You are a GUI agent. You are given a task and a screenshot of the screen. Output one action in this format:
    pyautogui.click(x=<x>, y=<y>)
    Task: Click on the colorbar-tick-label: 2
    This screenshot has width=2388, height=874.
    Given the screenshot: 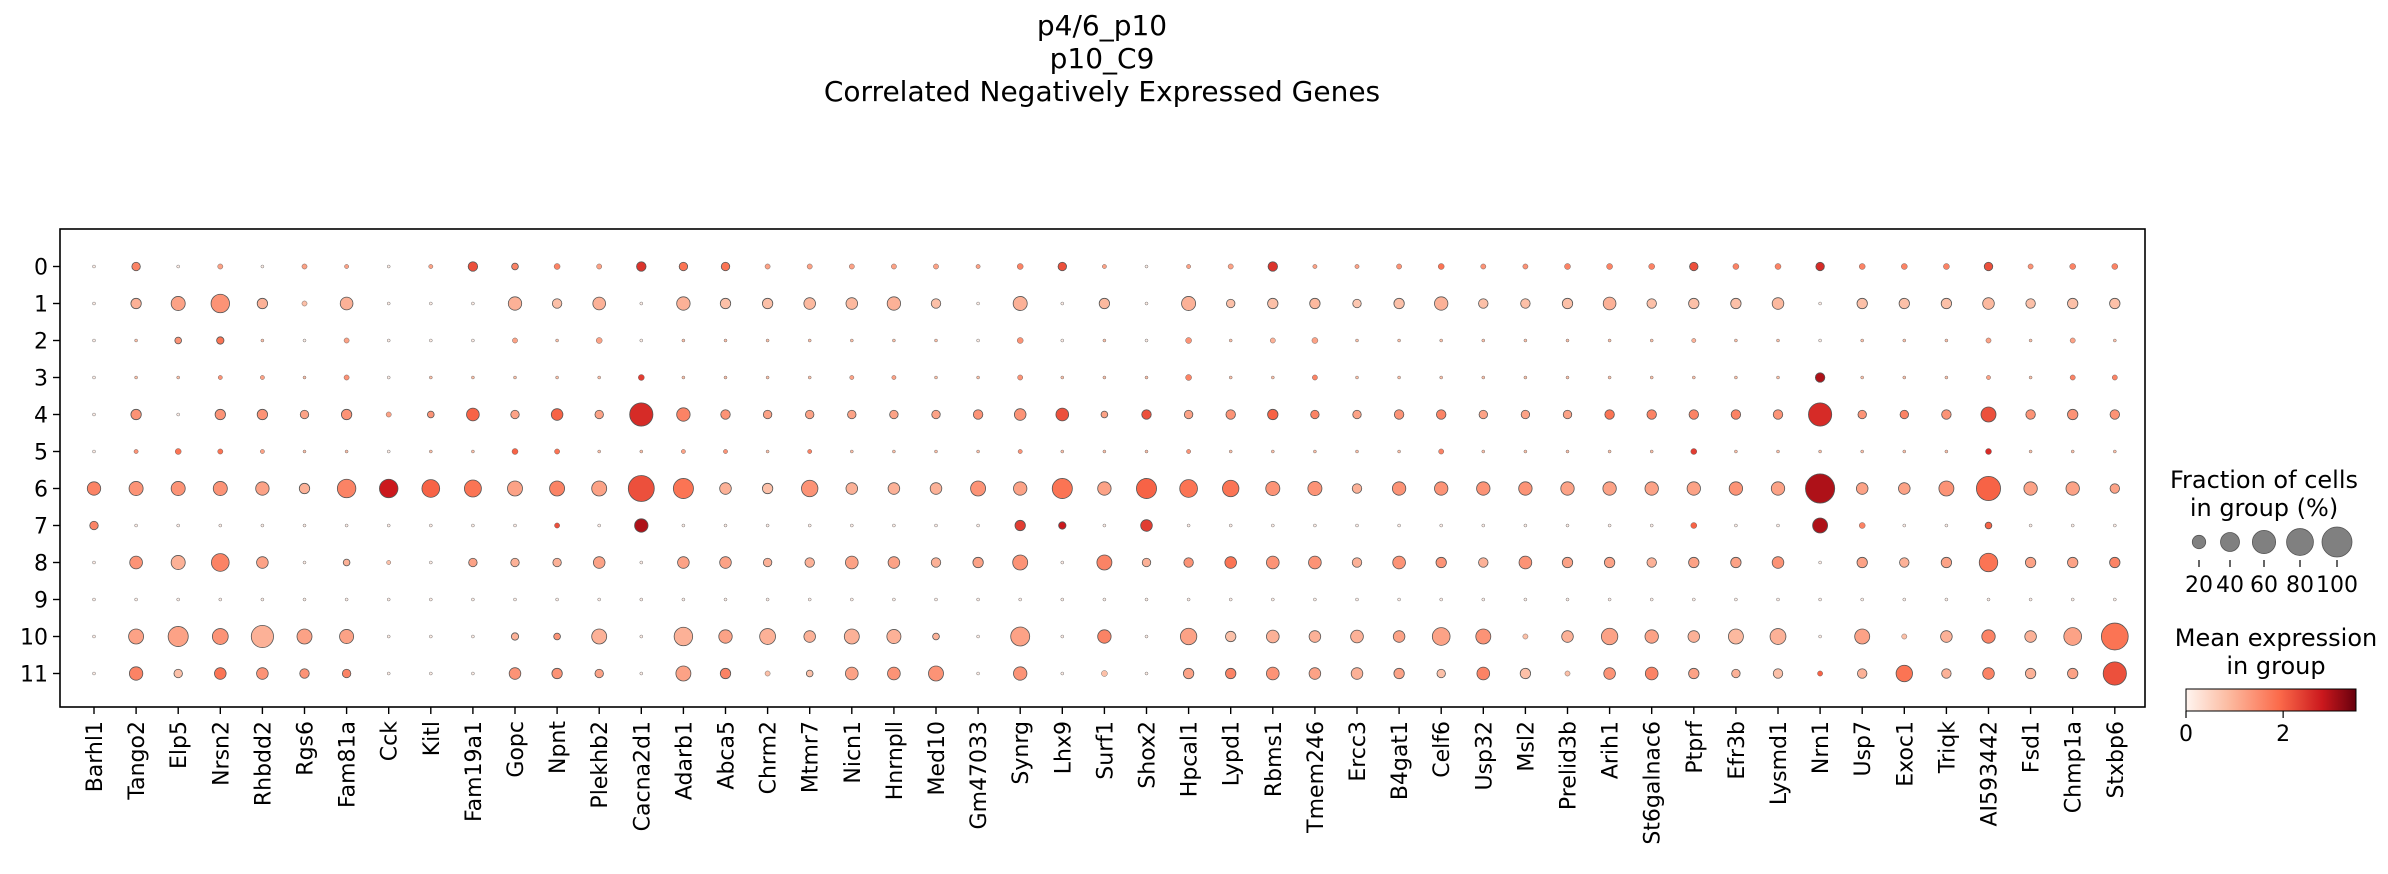 What is the action you would take?
    pyautogui.click(x=2283, y=734)
    